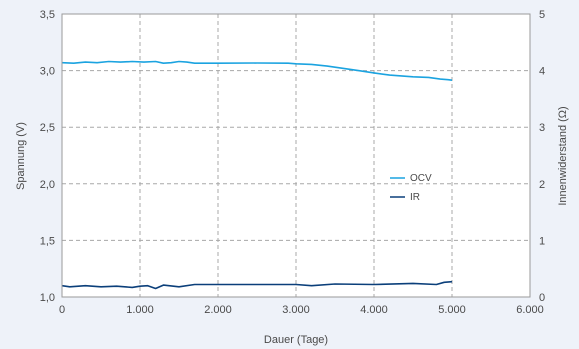  Describe the element at coordinates (542, 15) in the screenshot. I see `y2-tick-label: 5` at that location.